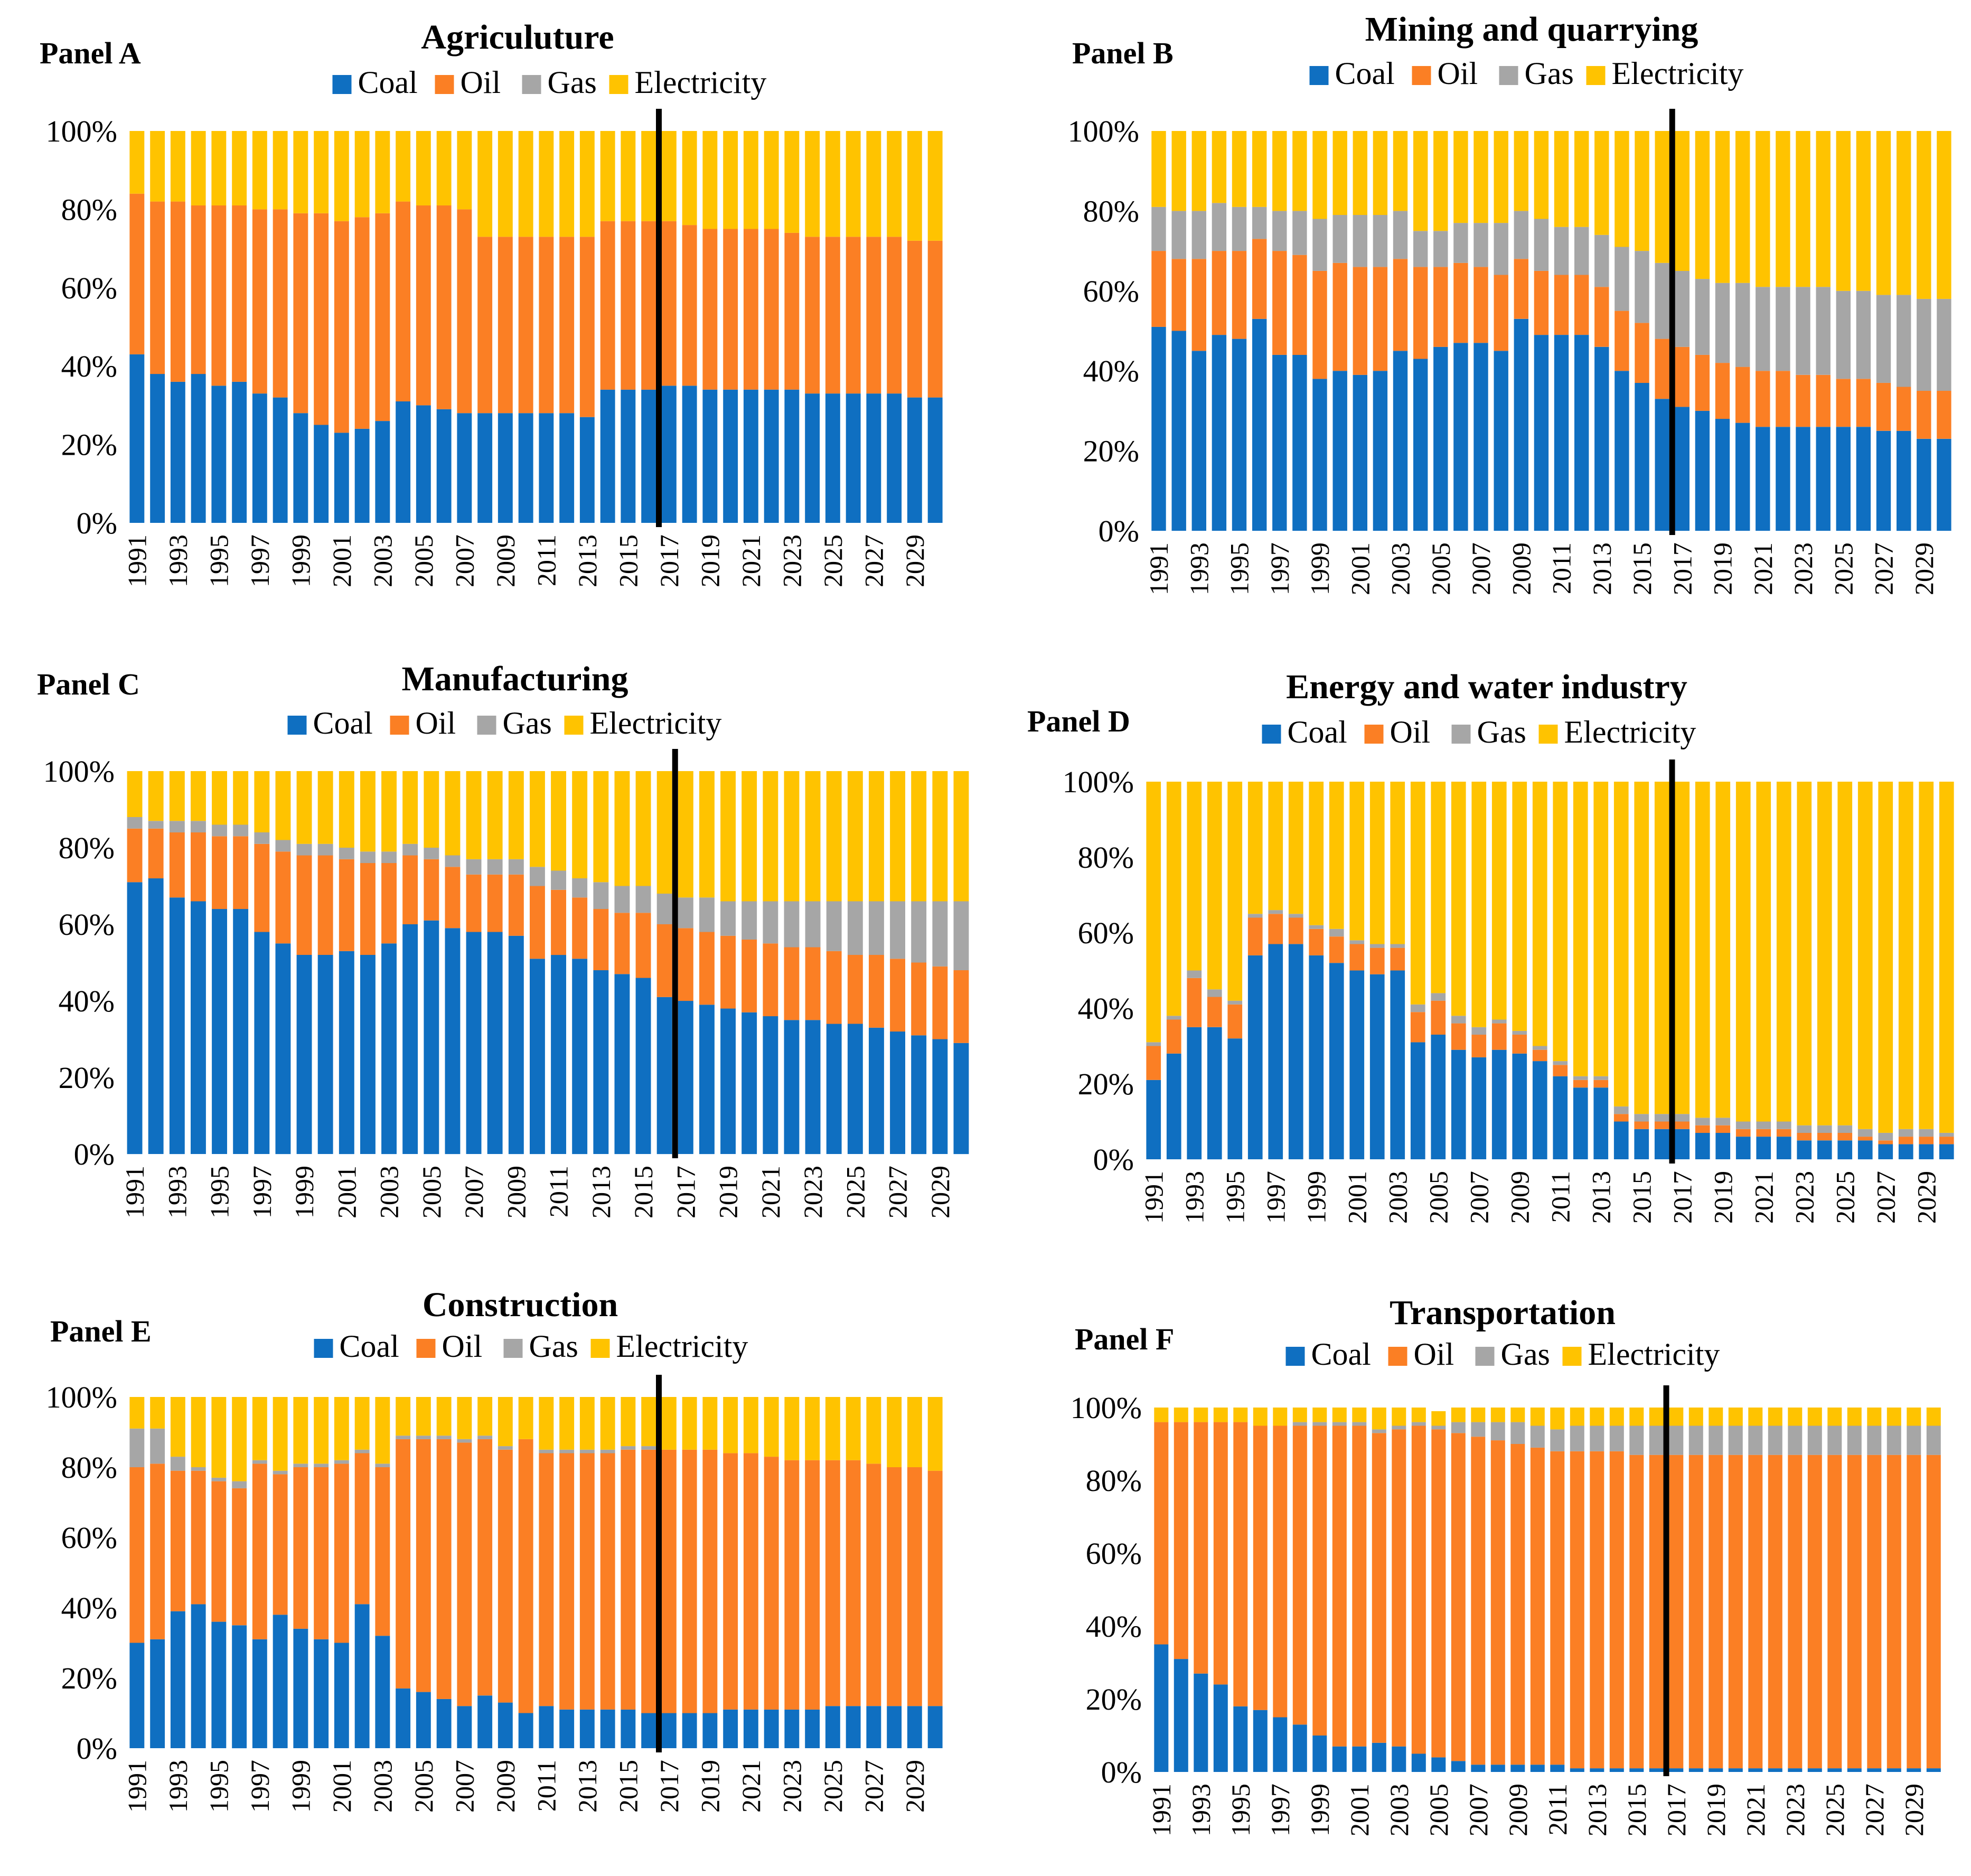 The height and width of the screenshot is (1876, 1971). What do you see at coordinates (241, 830) in the screenshot?
I see `bar-segment-gas-1996` at bounding box center [241, 830].